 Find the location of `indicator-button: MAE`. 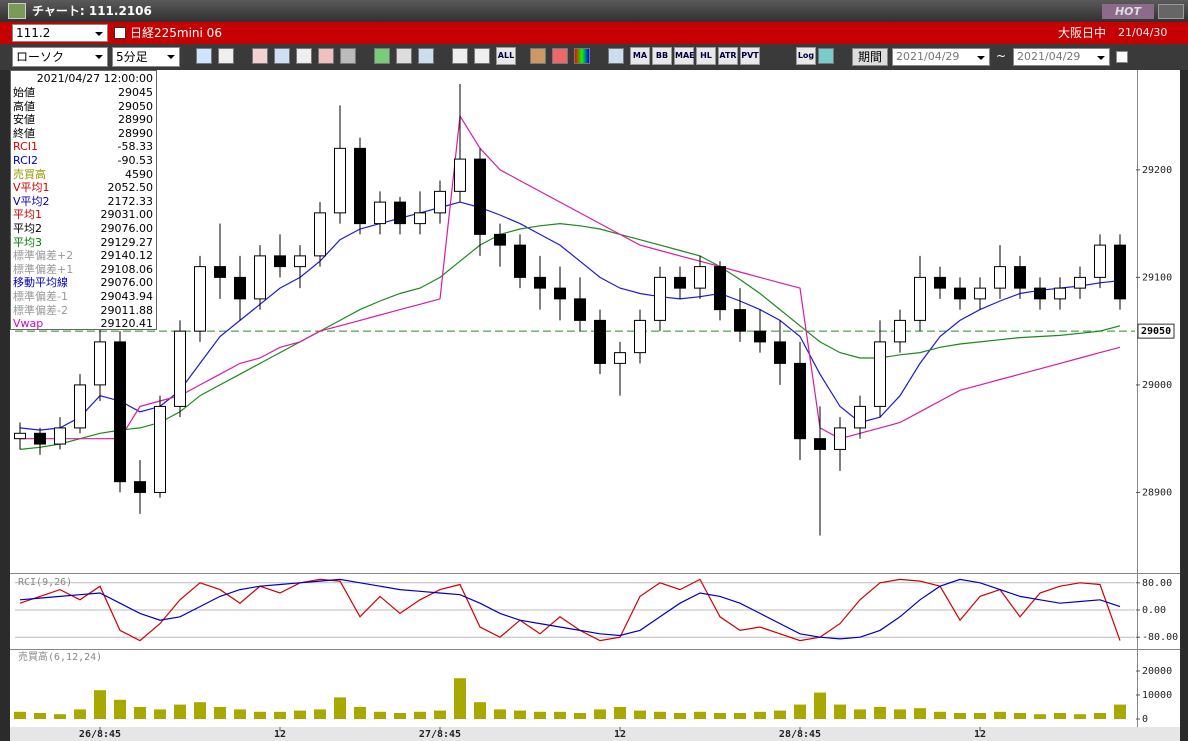

indicator-button: MAE is located at coordinates (684, 56).